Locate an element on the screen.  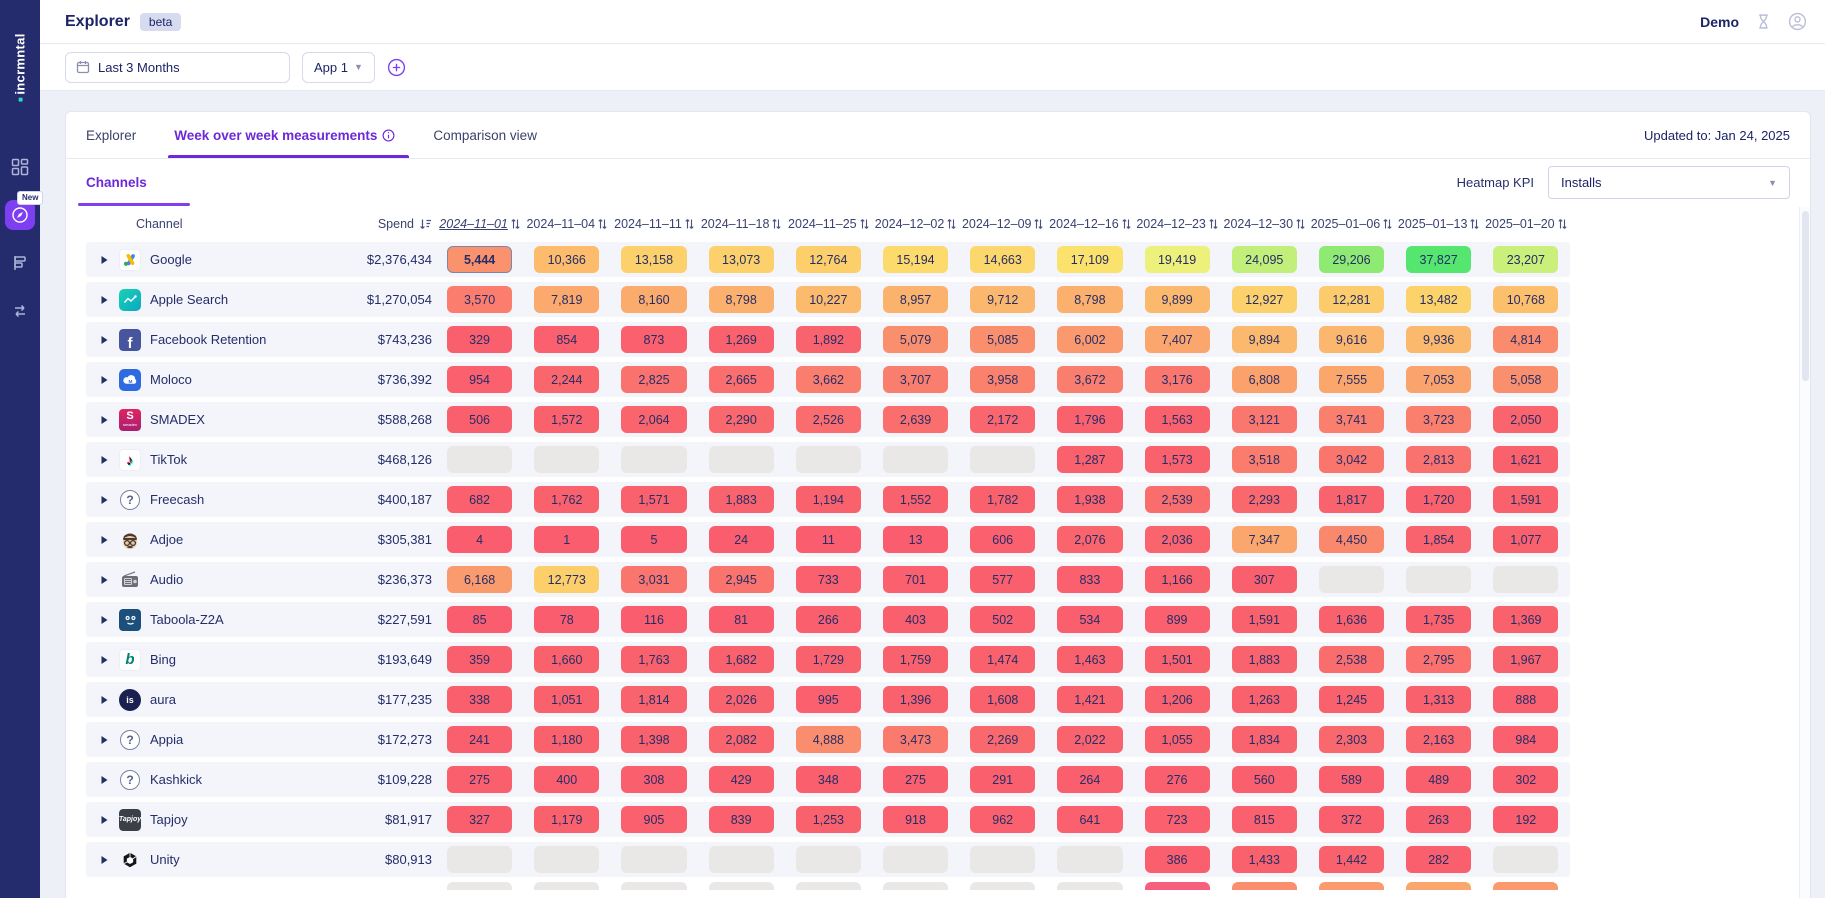
heatmap-kpi-select: Installs ▼ is located at coordinates (1669, 182).